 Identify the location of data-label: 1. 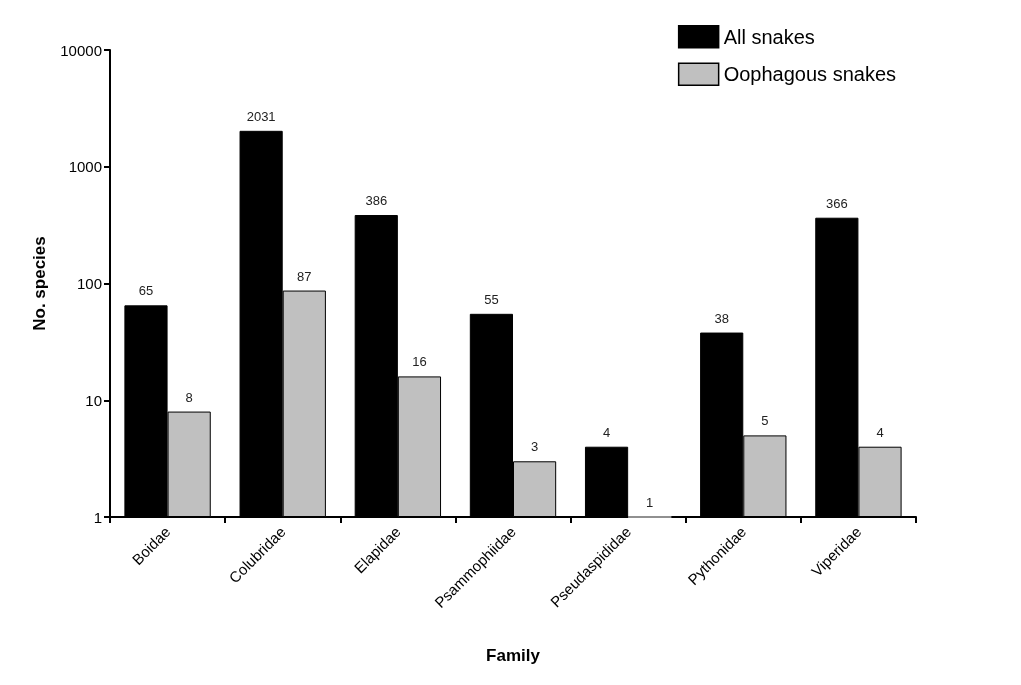
(650, 502).